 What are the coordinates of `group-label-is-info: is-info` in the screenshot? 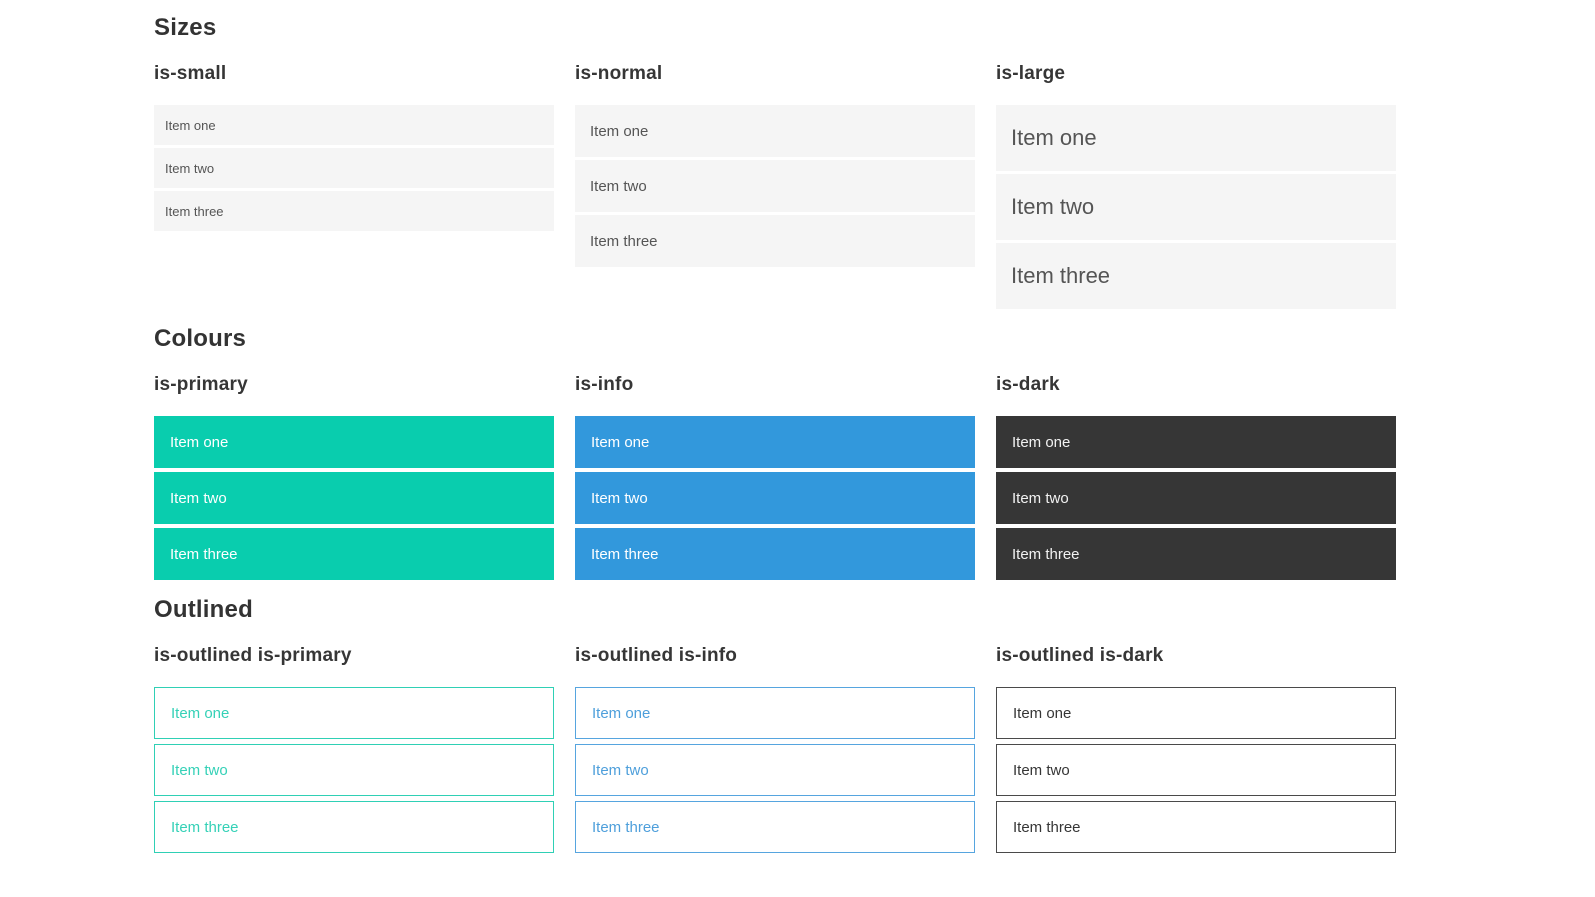 It's located at (604, 384).